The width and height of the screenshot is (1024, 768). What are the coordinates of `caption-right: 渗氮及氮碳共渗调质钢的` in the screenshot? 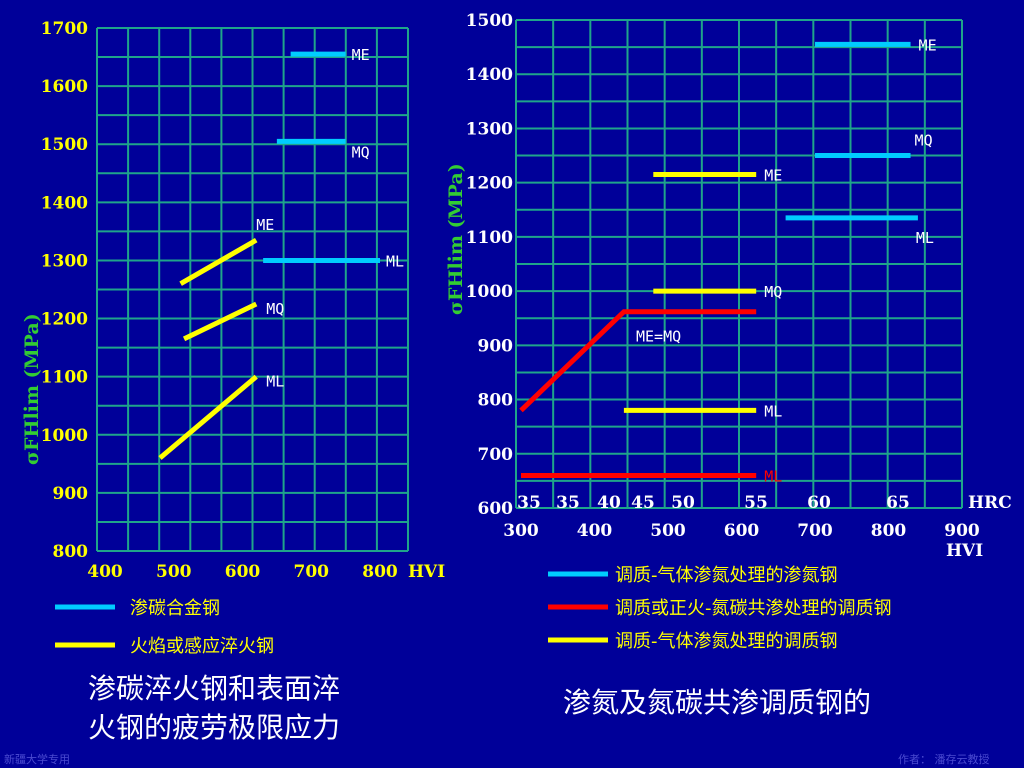 It's located at (717, 702).